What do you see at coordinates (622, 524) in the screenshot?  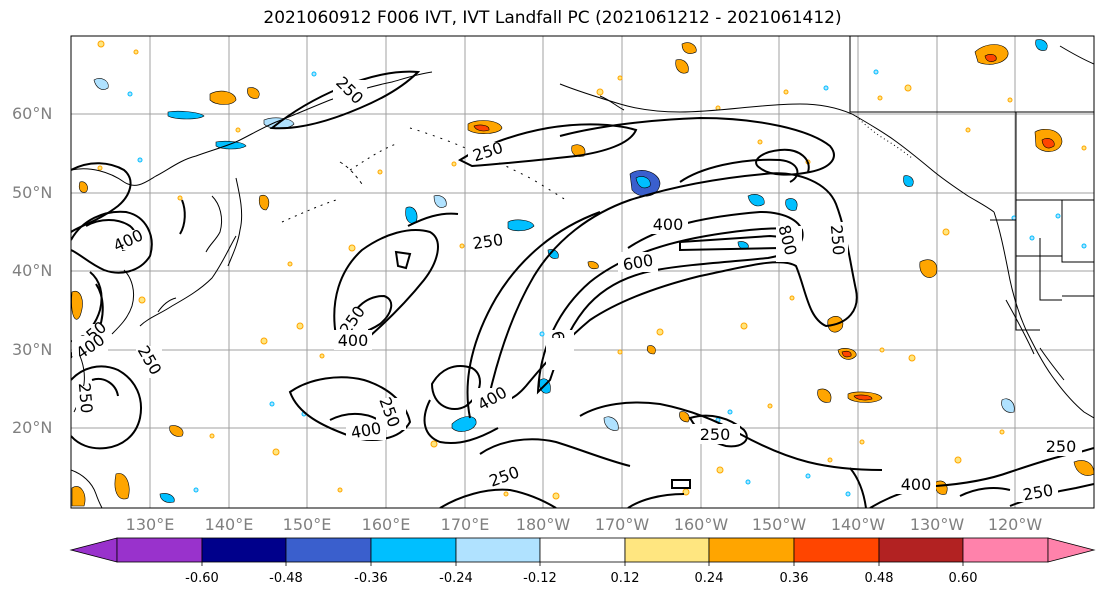 I see `lon-label: 170°W` at bounding box center [622, 524].